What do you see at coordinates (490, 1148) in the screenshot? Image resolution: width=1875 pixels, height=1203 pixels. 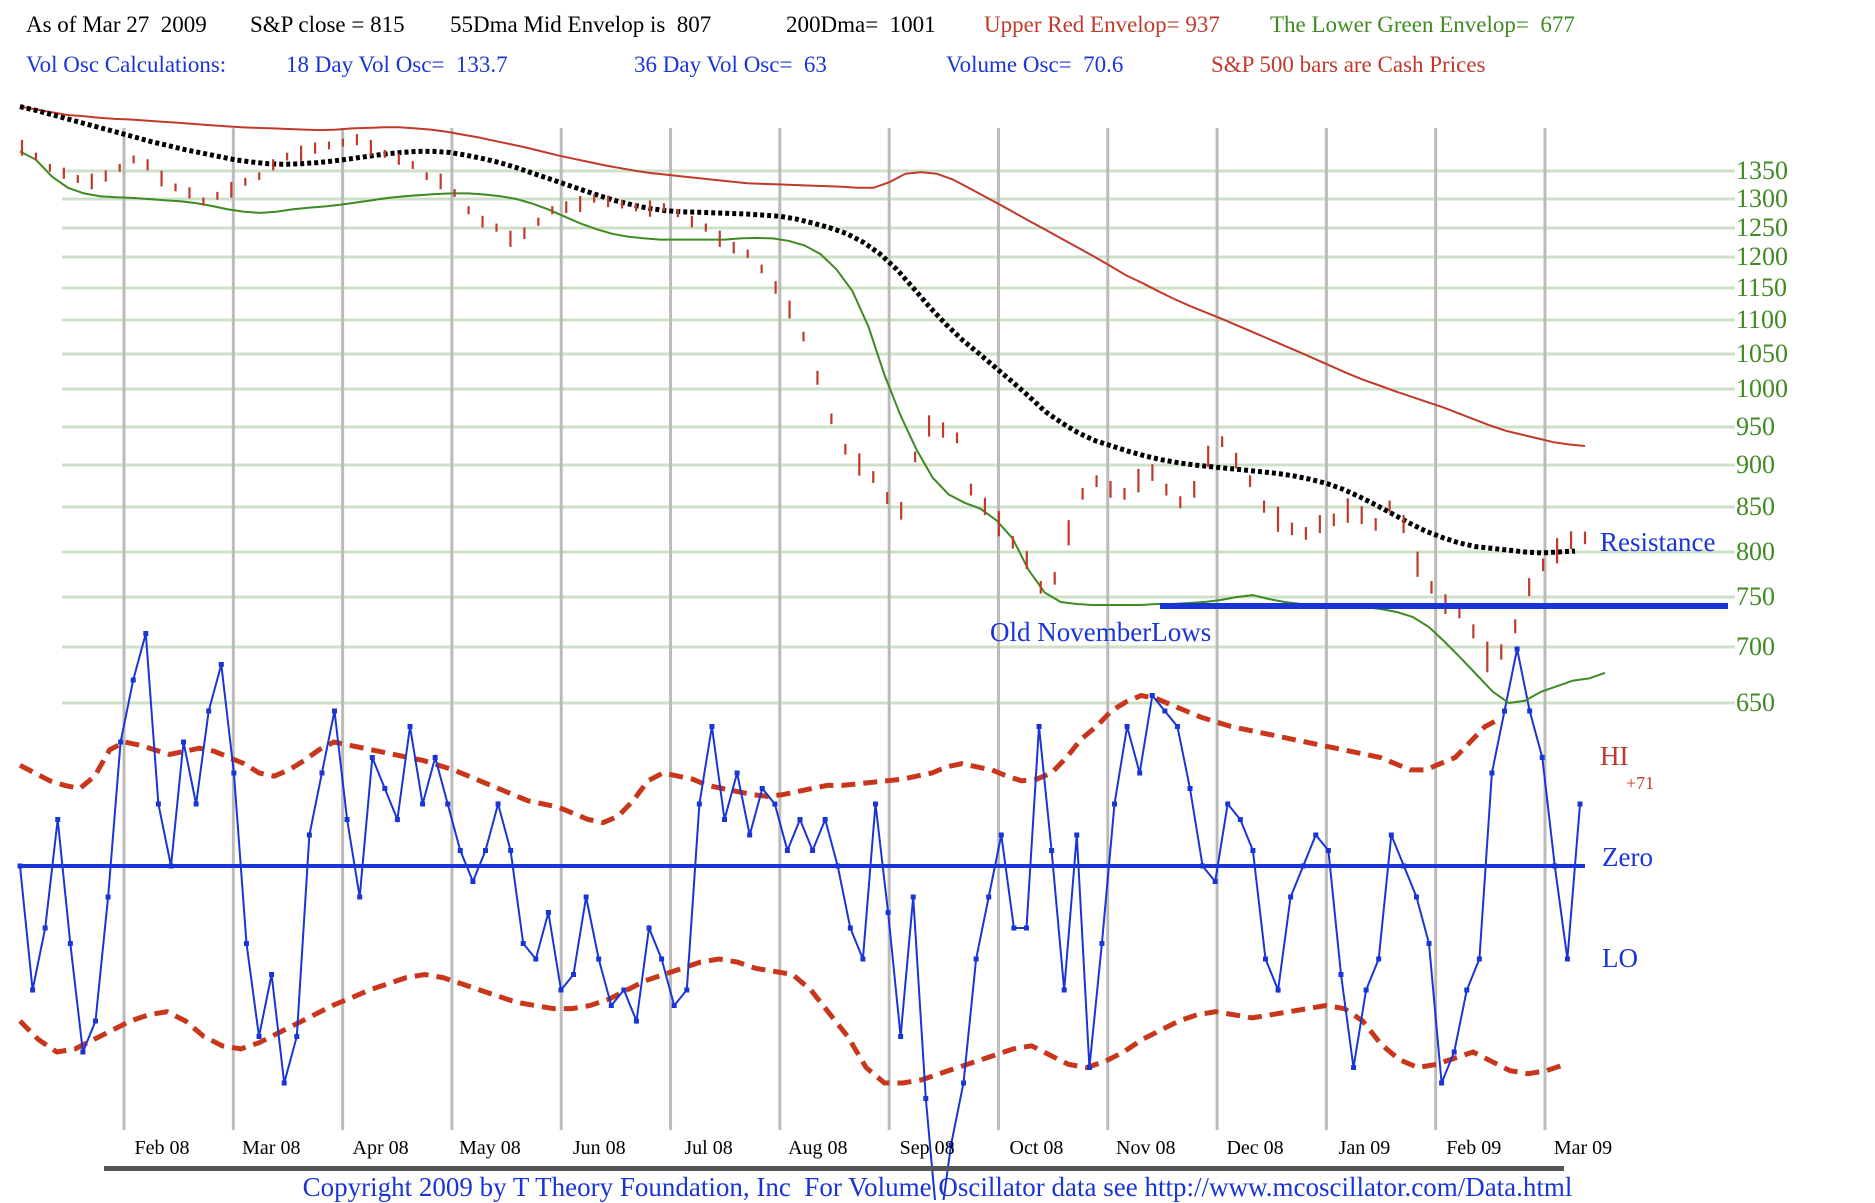 I see `month-label: May 08` at bounding box center [490, 1148].